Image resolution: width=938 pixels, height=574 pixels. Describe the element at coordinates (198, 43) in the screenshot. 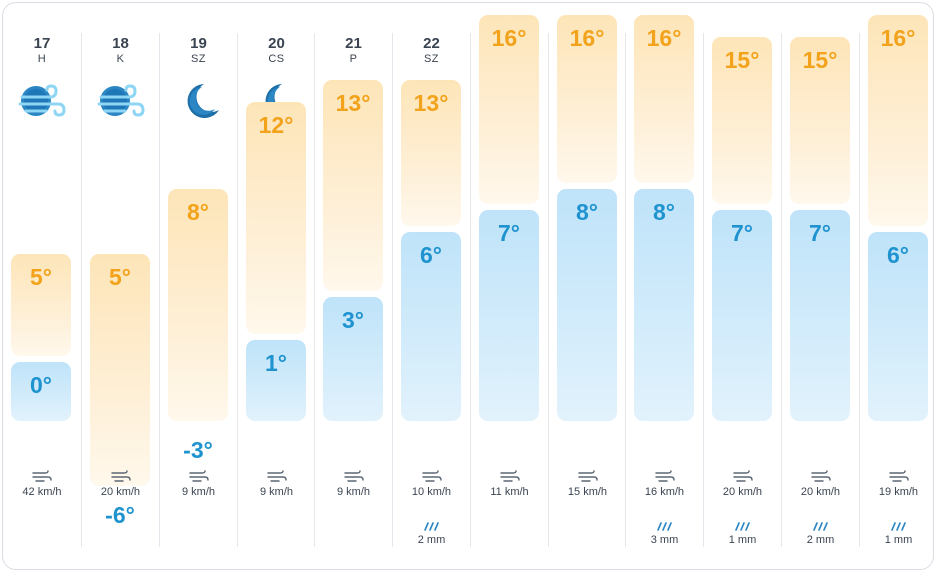

I see `day-date: 19` at that location.